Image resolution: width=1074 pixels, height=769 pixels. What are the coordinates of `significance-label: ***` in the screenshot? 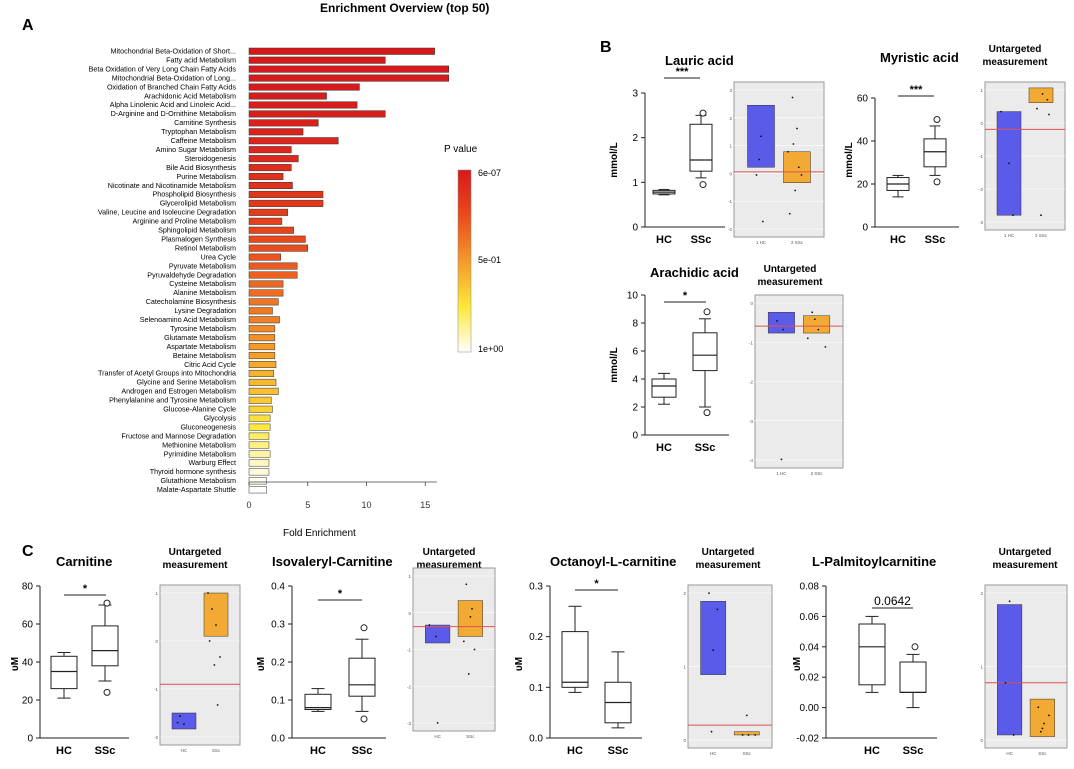 It's located at (917, 90).